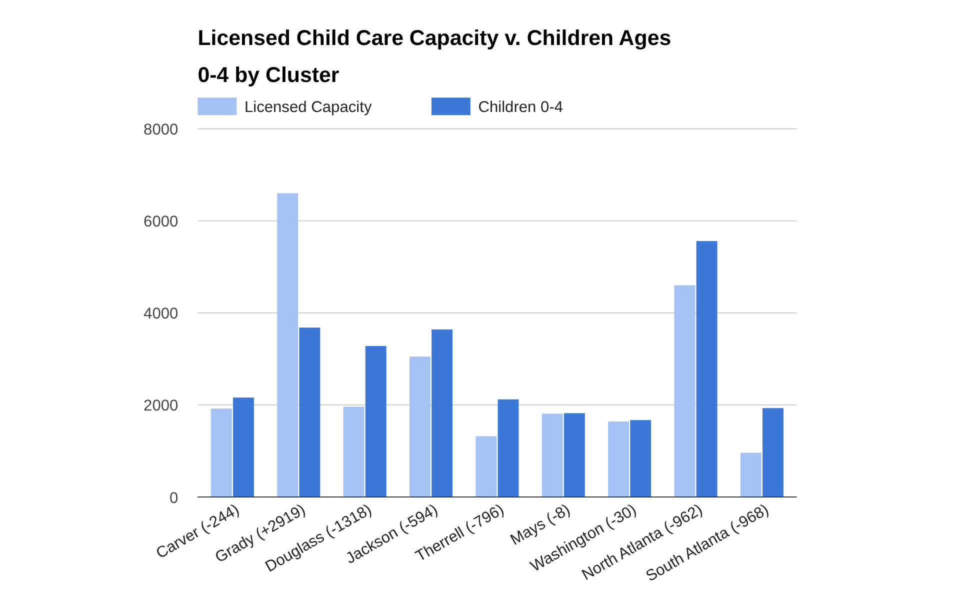 The image size is (972, 615). Describe the element at coordinates (174, 498) in the screenshot. I see `y-tick-label: 0` at that location.